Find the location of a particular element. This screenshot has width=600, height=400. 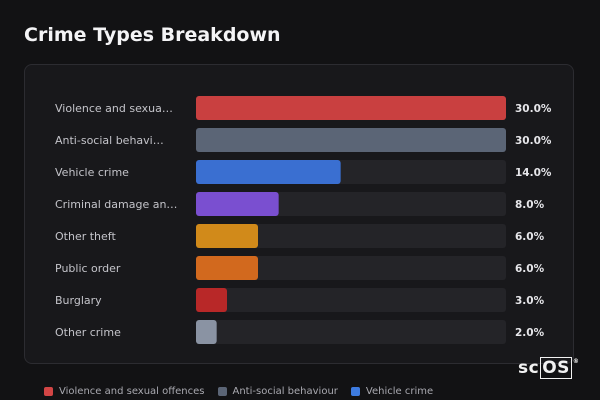

bar-row: Other crime 2.0% is located at coordinates (300, 332).